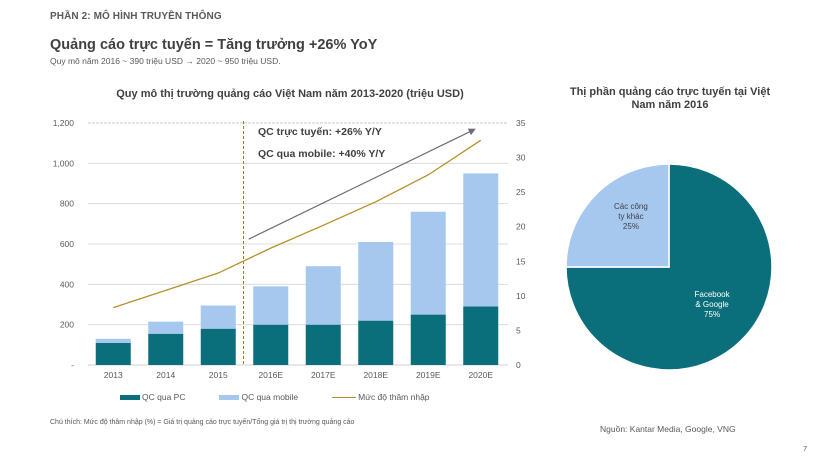  I want to click on legend-item-mobile: QC qua mobile, so click(258, 397).